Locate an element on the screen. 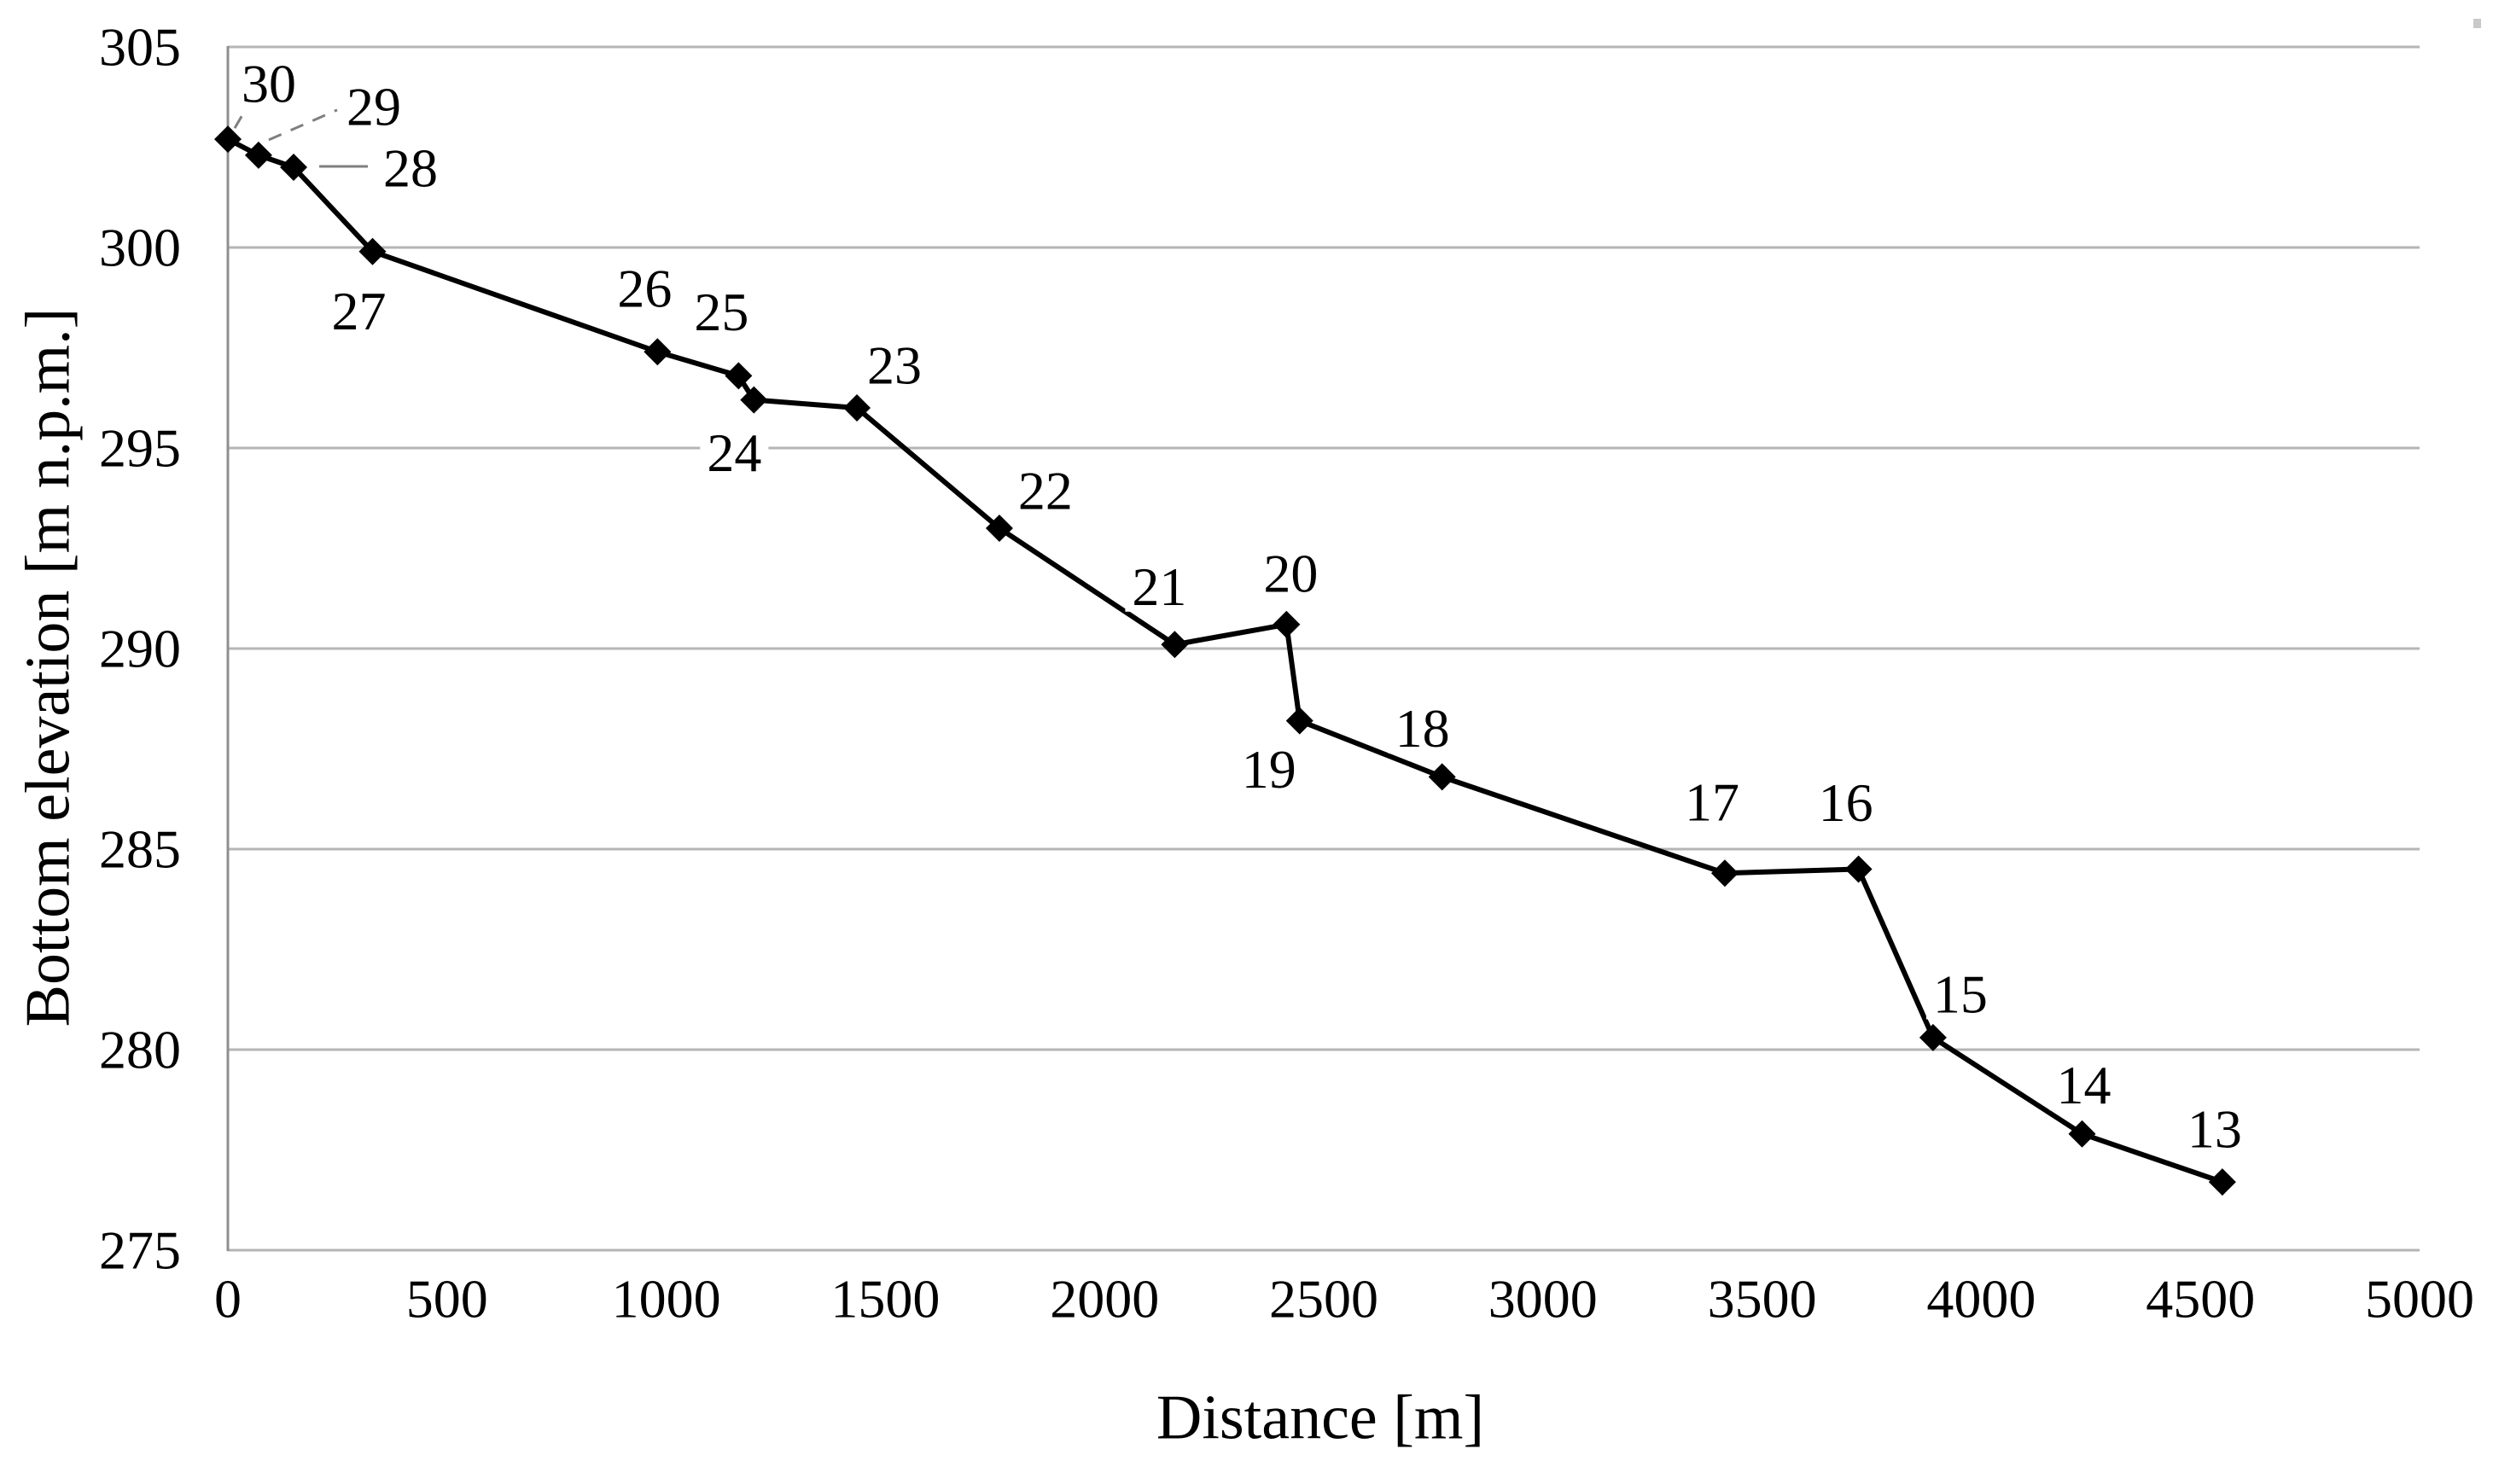 The image size is (2493, 1484). x-tick-label-2000: 2000 is located at coordinates (1104, 1299).